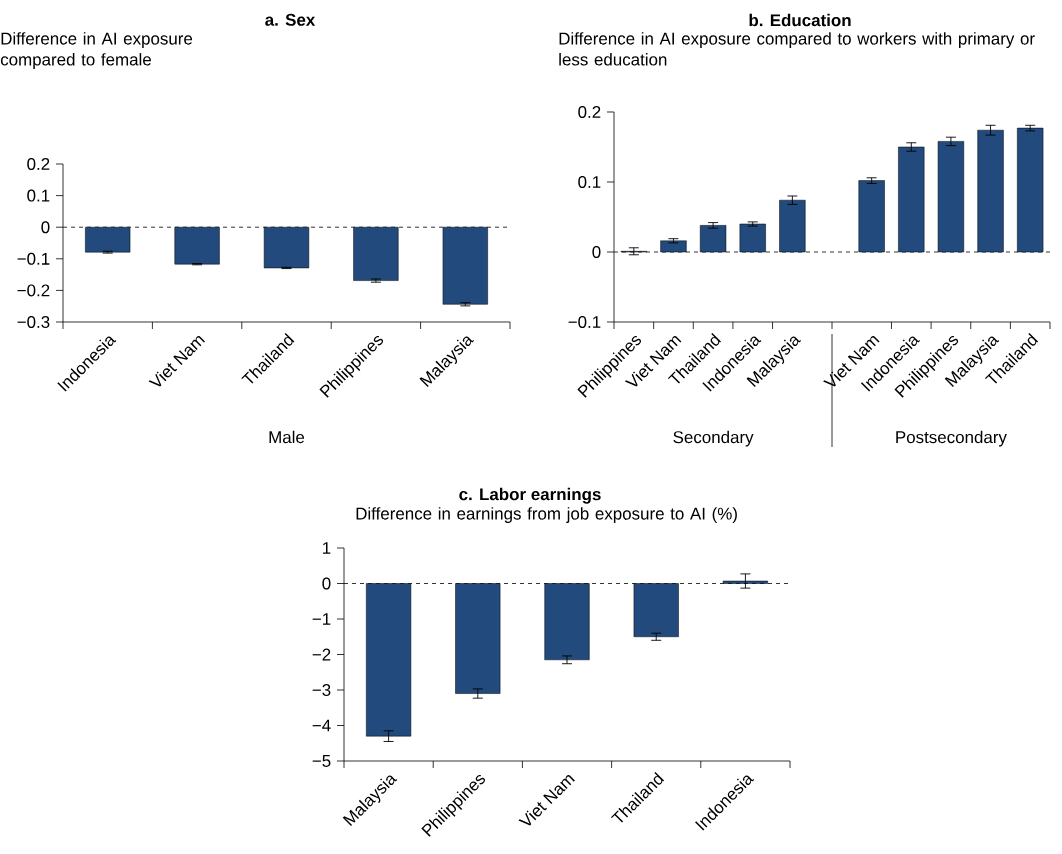 This screenshot has height=854, width=1062. What do you see at coordinates (290, 19) in the screenshot?
I see `chart-title: a. Sex` at bounding box center [290, 19].